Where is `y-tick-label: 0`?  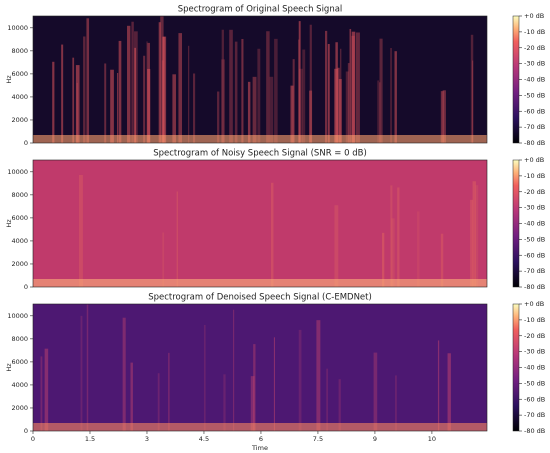 y-tick-label: 0 is located at coordinates (26, 287).